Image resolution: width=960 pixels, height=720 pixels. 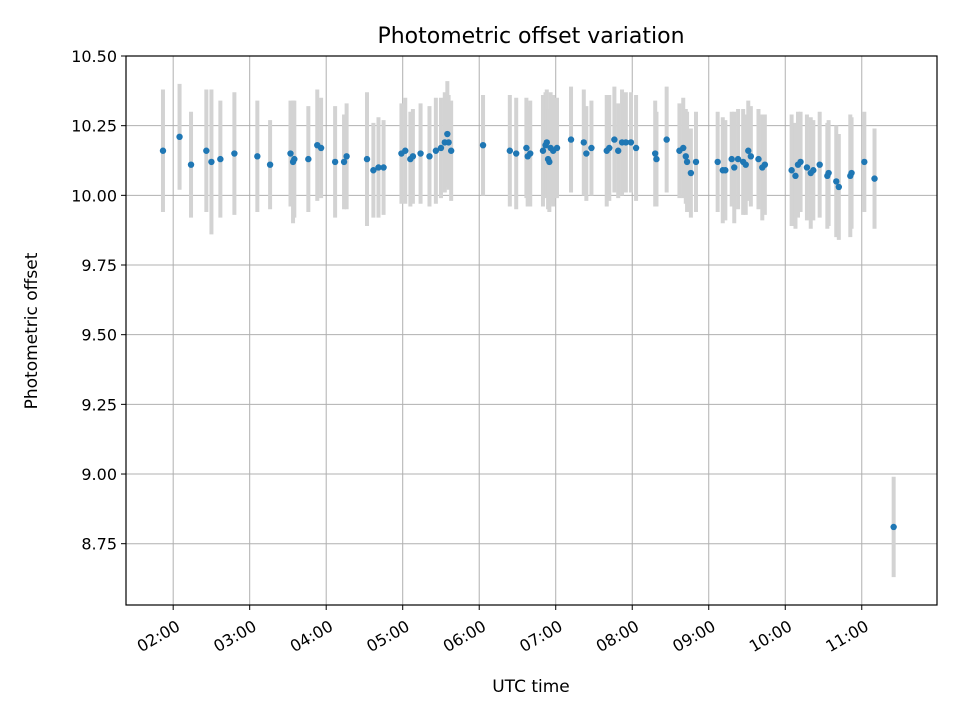 What do you see at coordinates (98, 300) in the screenshot?
I see `y-axis-ticks: 8.75 9.00 9.25 9.50 9.75 10.00 10.25 10.50` at bounding box center [98, 300].